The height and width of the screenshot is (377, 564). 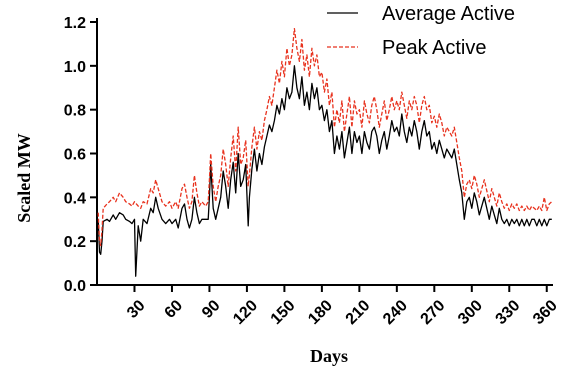 What do you see at coordinates (508, 312) in the screenshot?
I see `x-tick-label: 330` at bounding box center [508, 312].